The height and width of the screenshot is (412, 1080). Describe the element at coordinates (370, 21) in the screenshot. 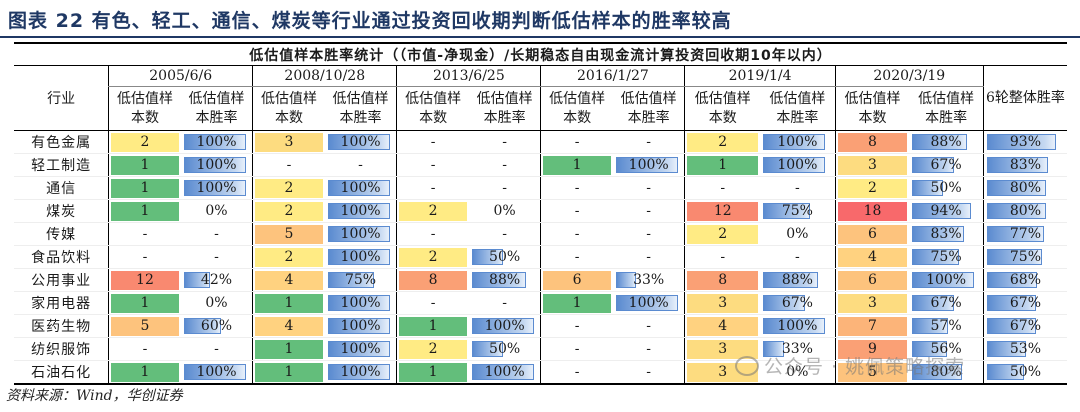

I see `chart-title: 图表 22 有色、轻工、通信、煤炭等行业通过投资回收期判断低估样本的胜率较高` at that location.